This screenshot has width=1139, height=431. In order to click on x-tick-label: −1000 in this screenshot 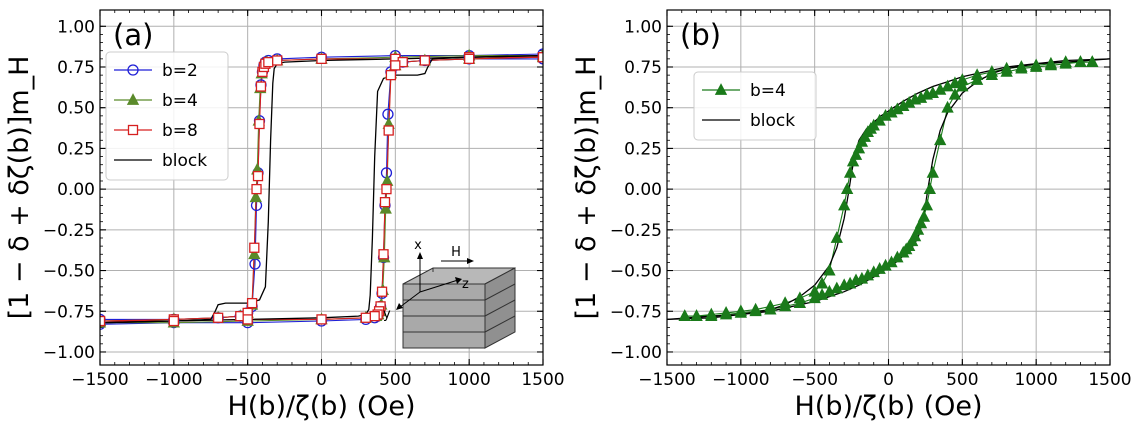, I will do `click(741, 380)`.